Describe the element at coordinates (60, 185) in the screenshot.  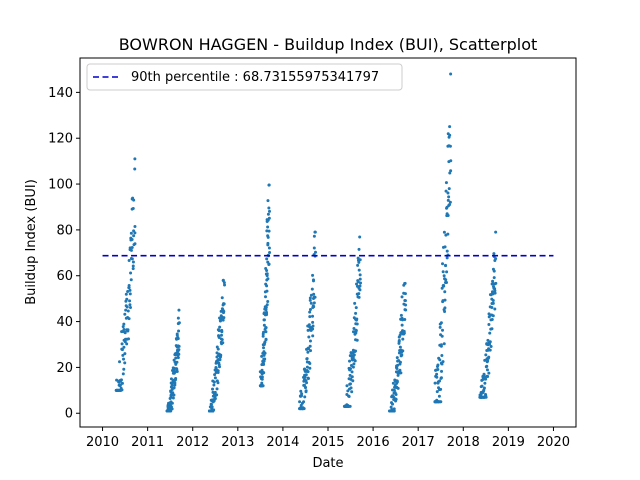
I see `y-tick-label: 100` at that location.